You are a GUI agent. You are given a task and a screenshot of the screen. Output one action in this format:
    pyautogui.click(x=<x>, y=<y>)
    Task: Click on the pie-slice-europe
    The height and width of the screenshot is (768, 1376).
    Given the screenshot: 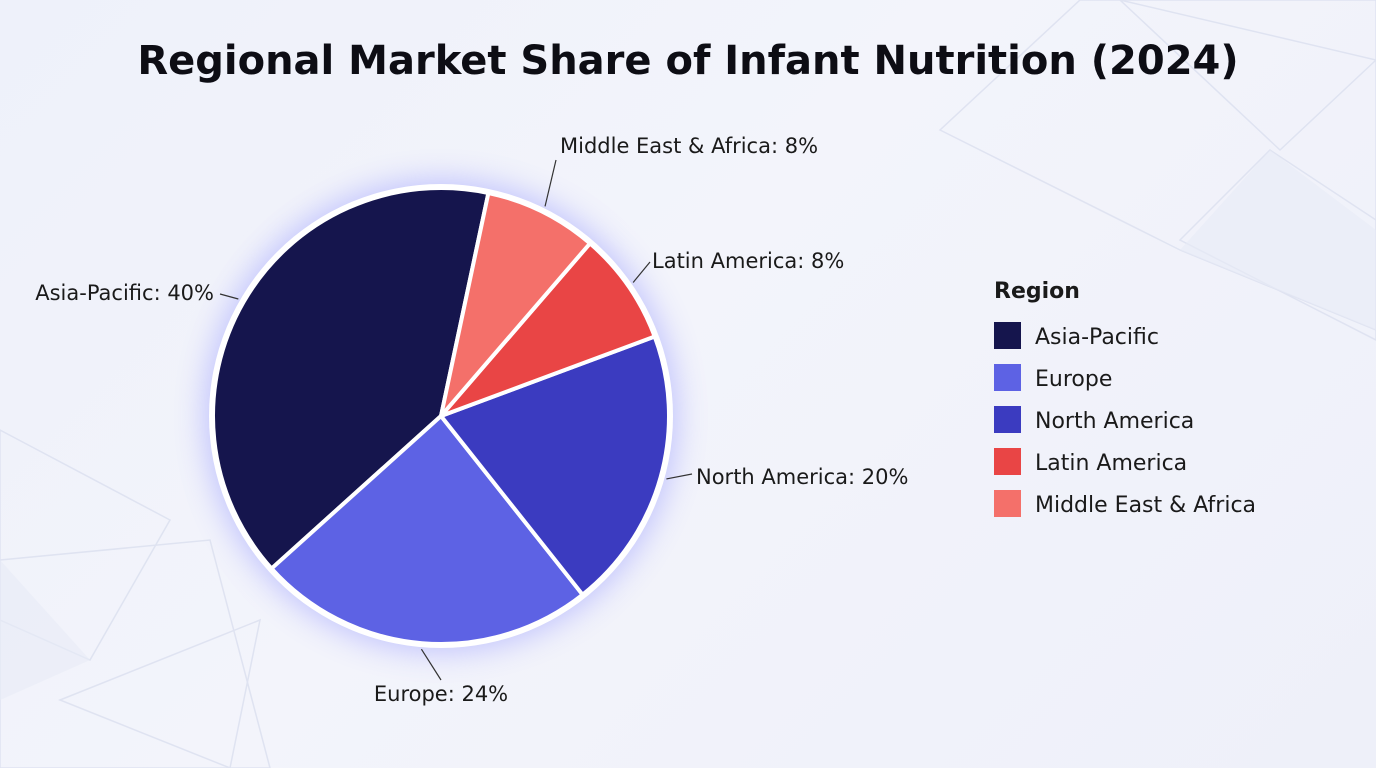 What is the action you would take?
    pyautogui.click(x=427, y=530)
    